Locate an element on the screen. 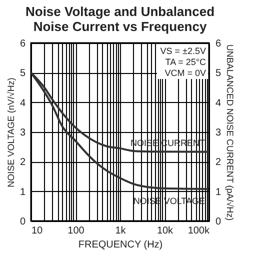 This screenshot has width=278, height=260. chart-title: Noise Voltage and Unbalanced Noise Current vs Frequency is located at coordinates (120, 19).